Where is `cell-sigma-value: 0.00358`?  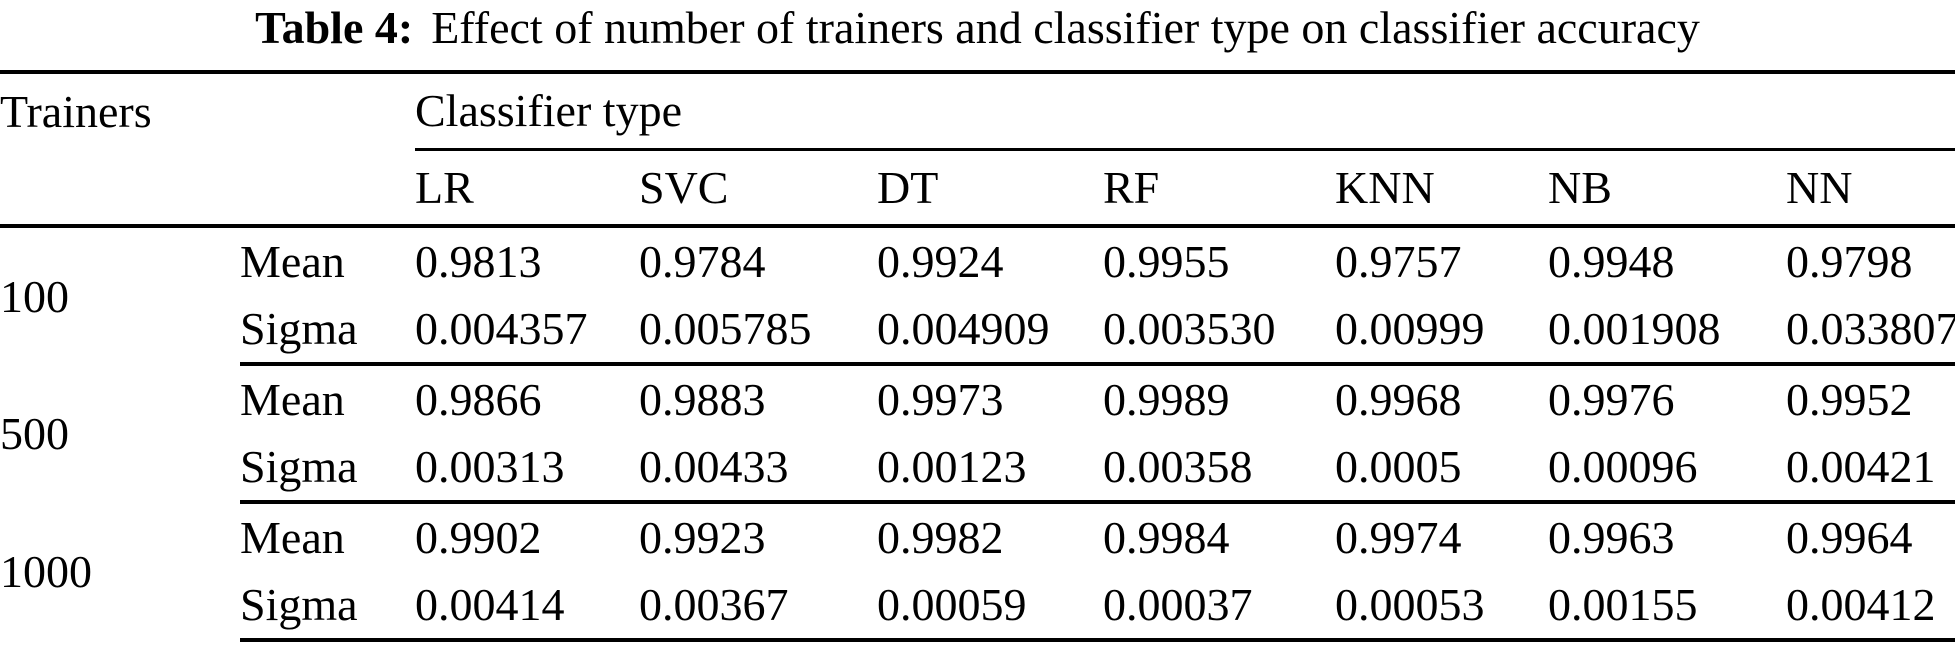
cell-sigma-value: 0.00358 is located at coordinates (1219, 468).